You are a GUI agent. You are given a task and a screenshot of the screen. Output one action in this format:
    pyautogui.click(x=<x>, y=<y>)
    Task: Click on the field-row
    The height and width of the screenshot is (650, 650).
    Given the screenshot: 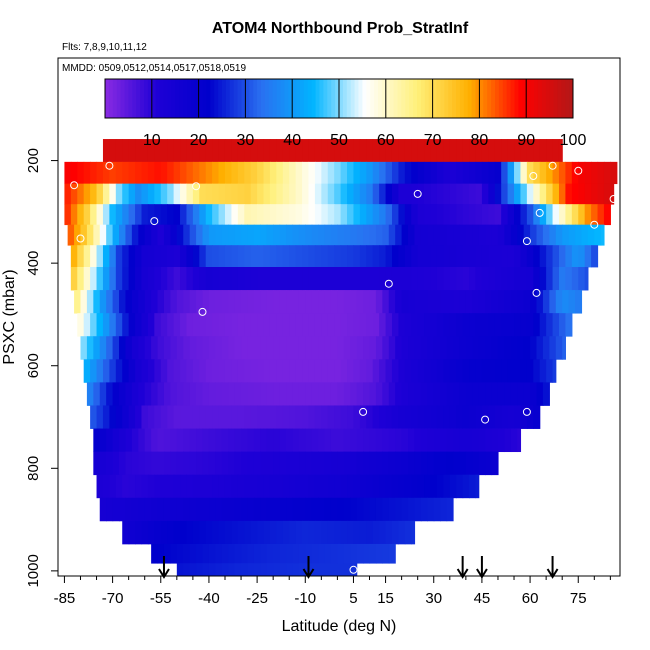 What is the action you would take?
    pyautogui.click(x=276, y=509)
    